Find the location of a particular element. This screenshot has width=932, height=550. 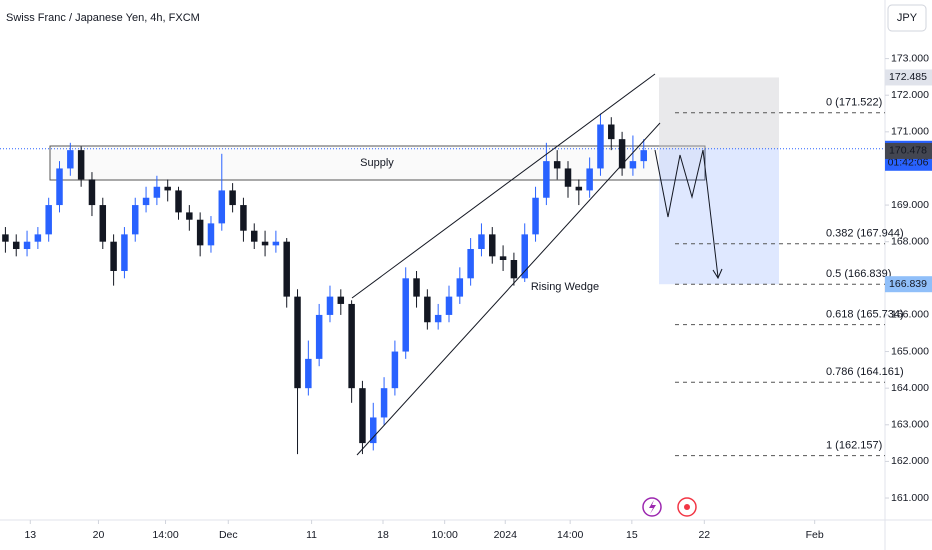

y-tick-label: 172.000 is located at coordinates (910, 95).